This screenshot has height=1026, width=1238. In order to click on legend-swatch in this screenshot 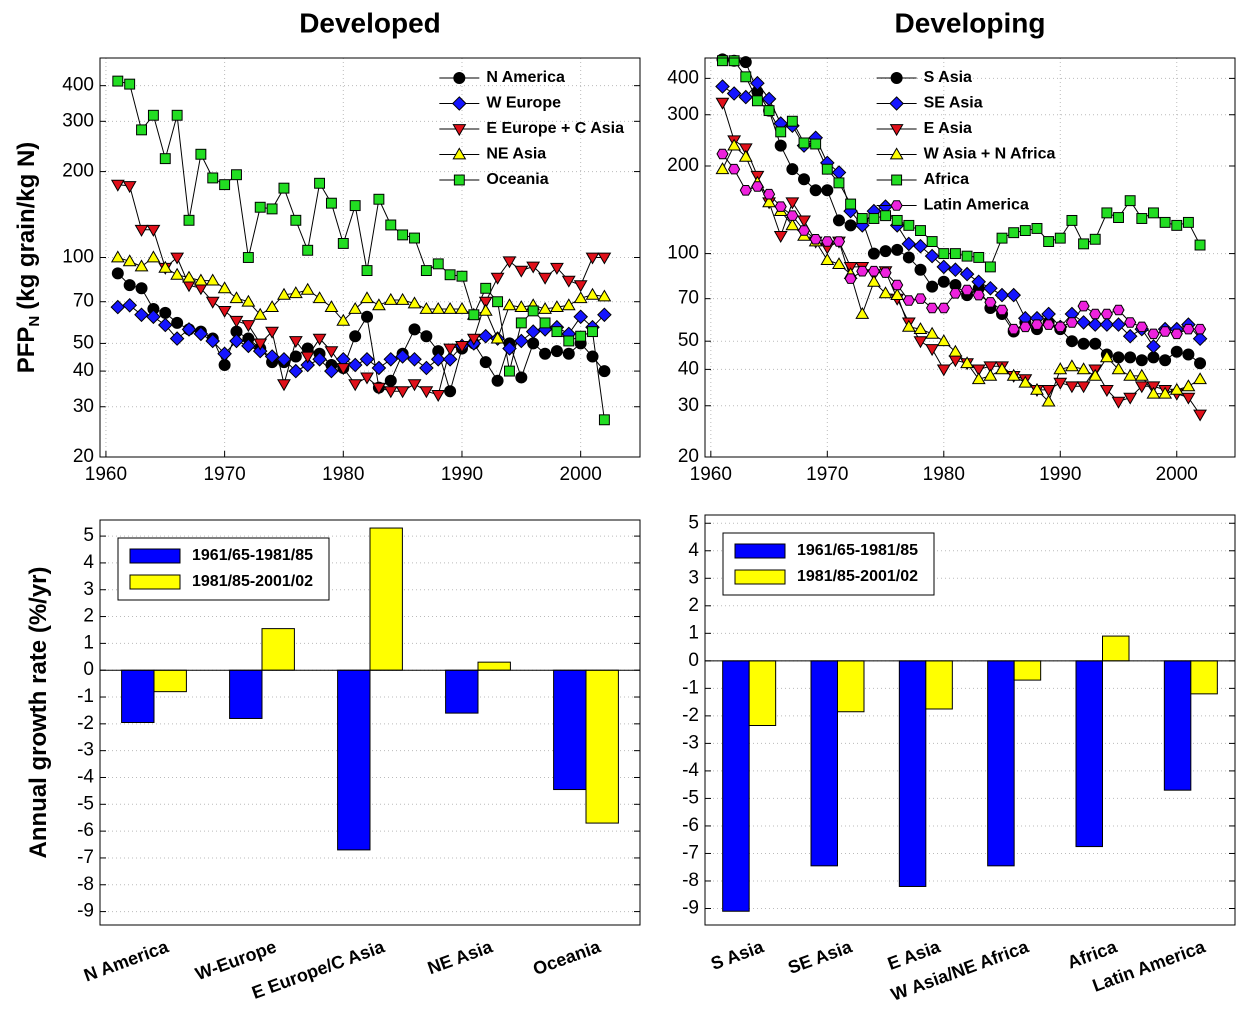, I will do `click(155, 582)`.